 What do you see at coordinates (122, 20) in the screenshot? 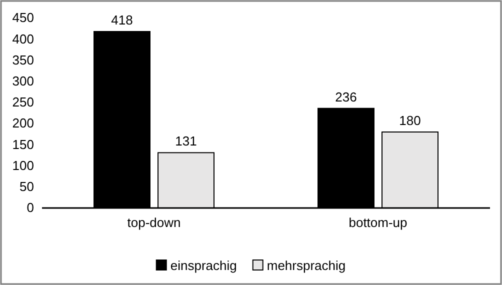
I see `data-label: 418` at bounding box center [122, 20].